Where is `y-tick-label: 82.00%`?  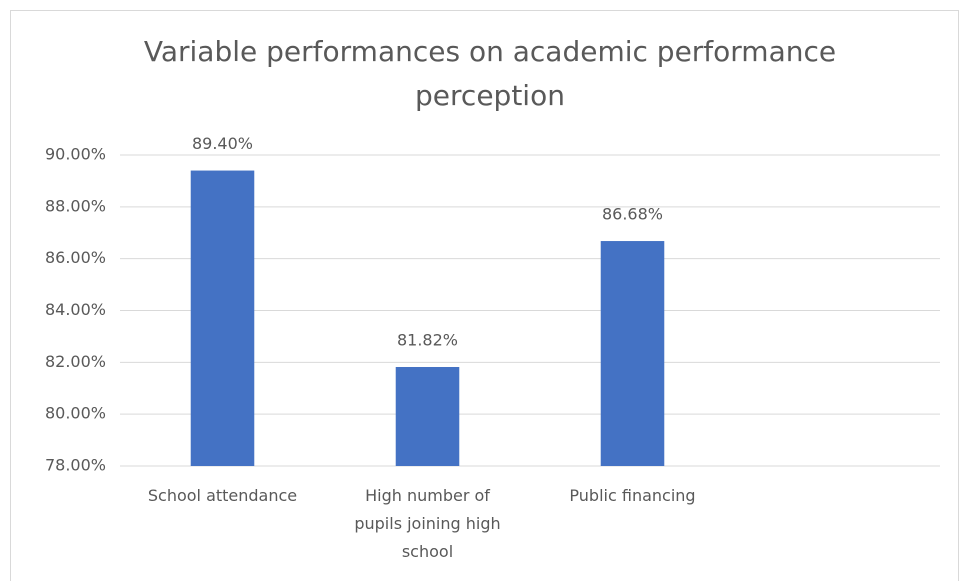
y-tick-label: 82.00% is located at coordinates (75, 361).